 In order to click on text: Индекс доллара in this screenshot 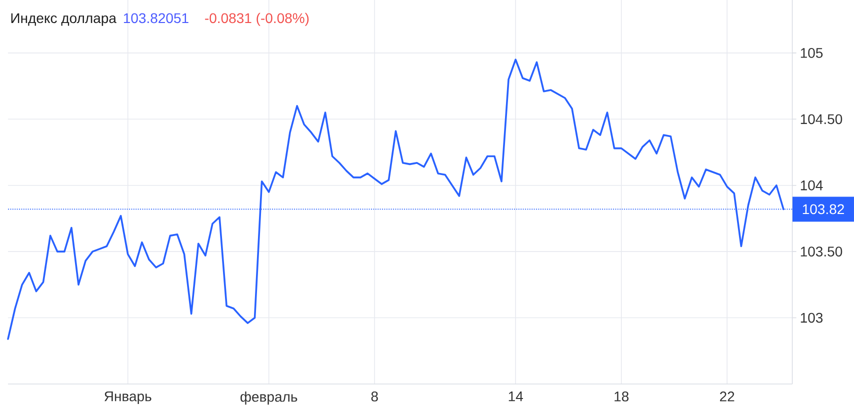, I will do `click(63, 19)`.